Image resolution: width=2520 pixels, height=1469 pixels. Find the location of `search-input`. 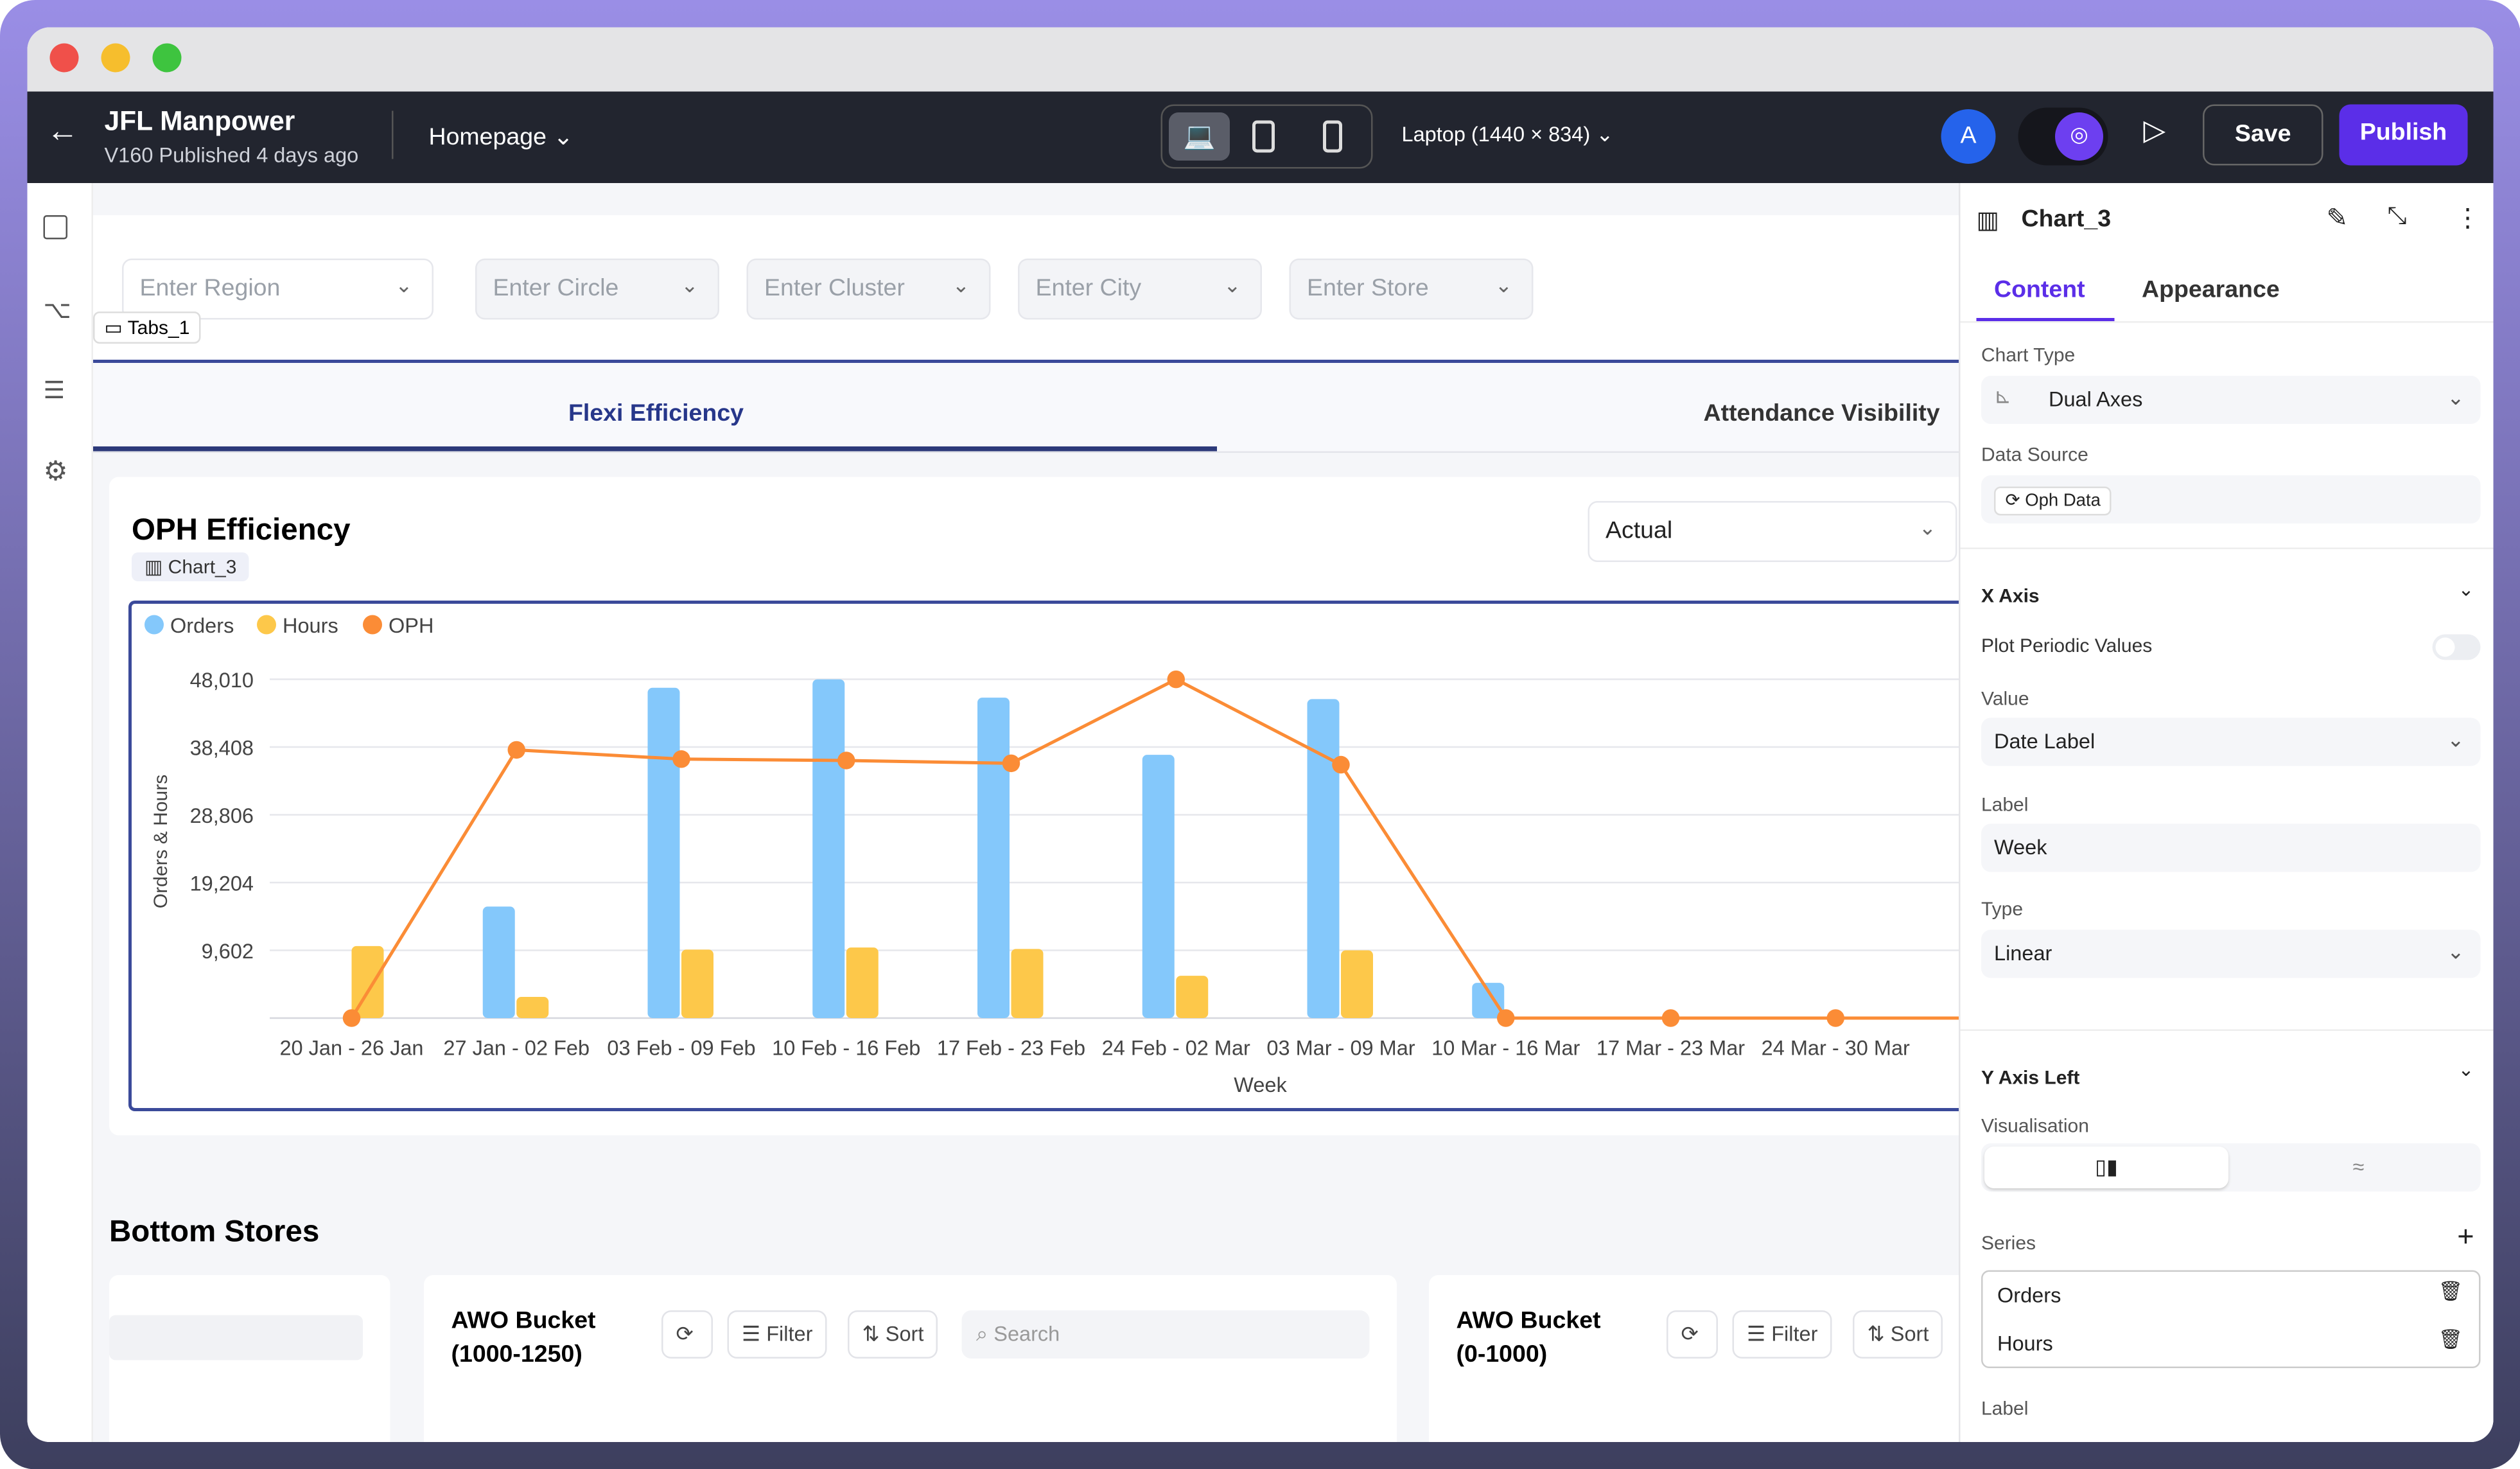

search-input is located at coordinates (236, 1337).